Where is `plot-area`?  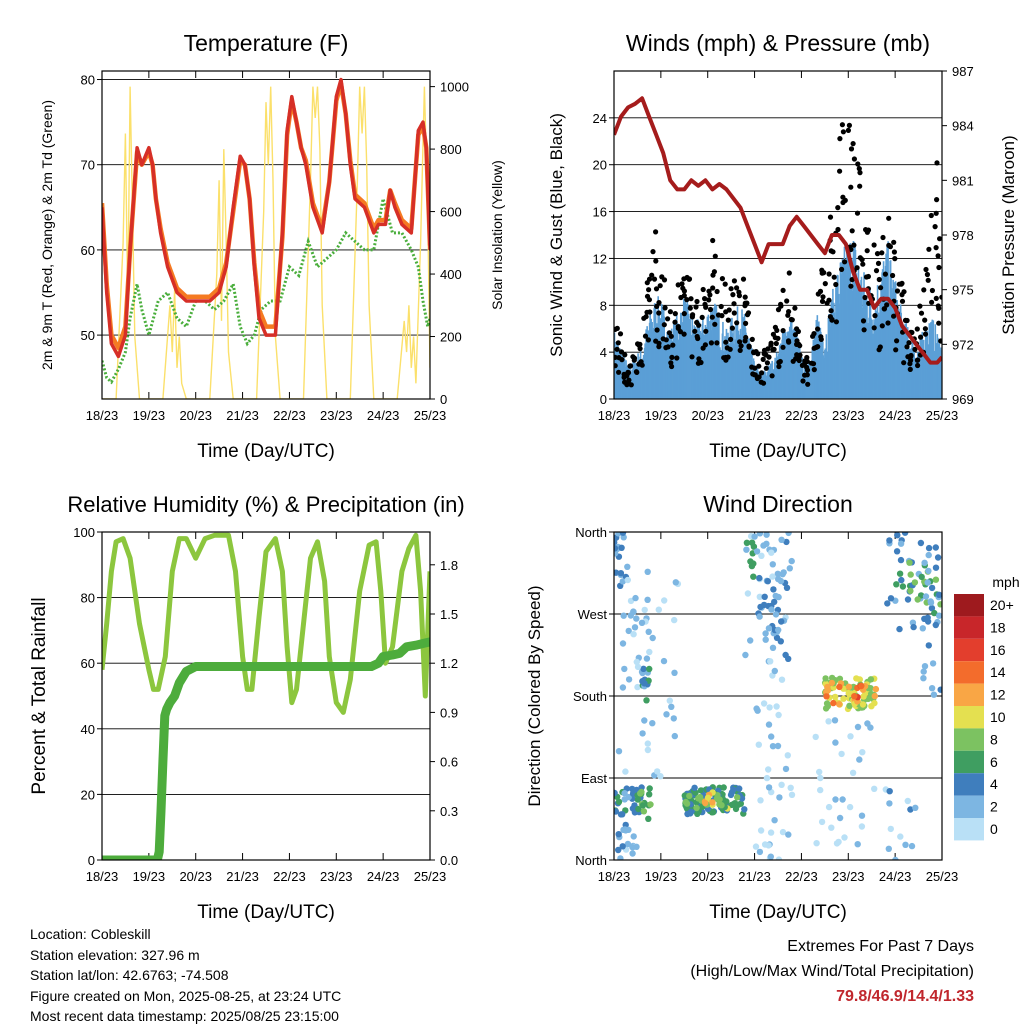 plot-area is located at coordinates (266, 238).